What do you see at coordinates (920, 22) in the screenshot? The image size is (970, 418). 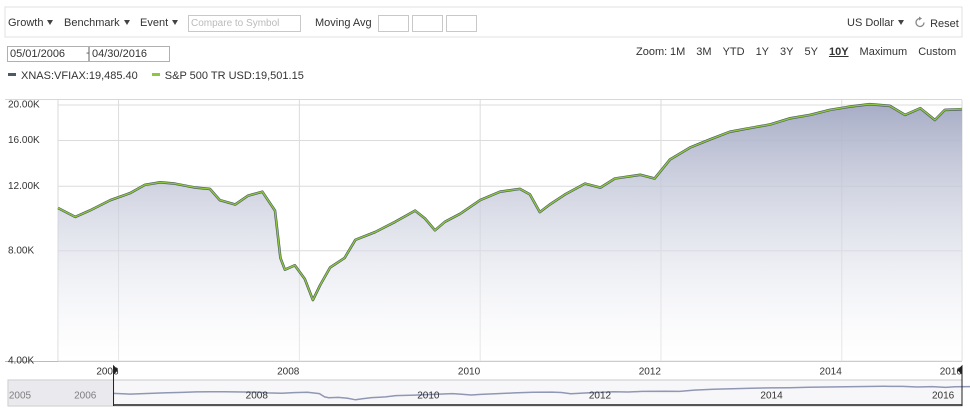 I see `reset-icon` at bounding box center [920, 22].